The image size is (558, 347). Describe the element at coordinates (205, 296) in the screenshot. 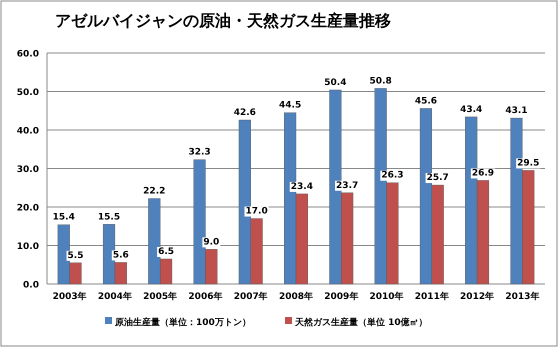

I see `x-tick-label: 2006年` at that location.